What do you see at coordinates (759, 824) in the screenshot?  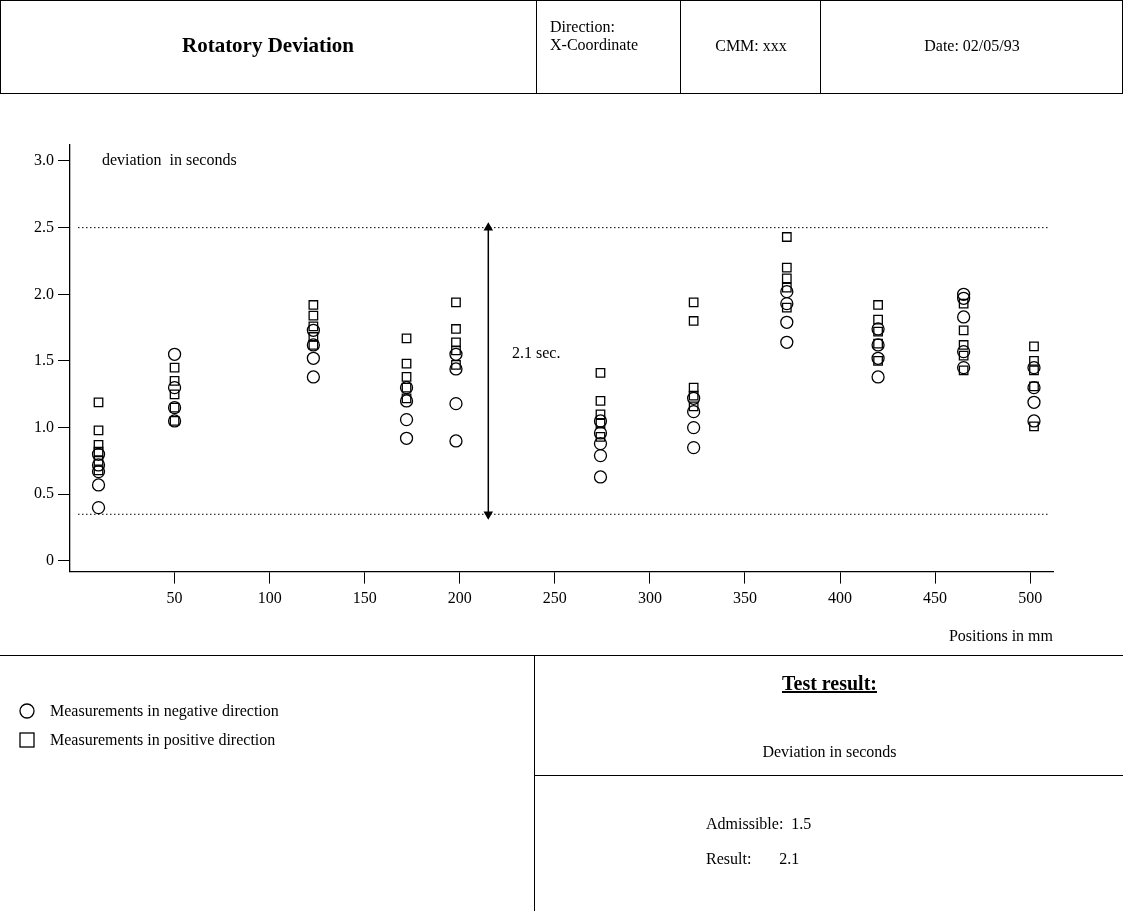 I see `text: Admissible: 1.5` at bounding box center [759, 824].